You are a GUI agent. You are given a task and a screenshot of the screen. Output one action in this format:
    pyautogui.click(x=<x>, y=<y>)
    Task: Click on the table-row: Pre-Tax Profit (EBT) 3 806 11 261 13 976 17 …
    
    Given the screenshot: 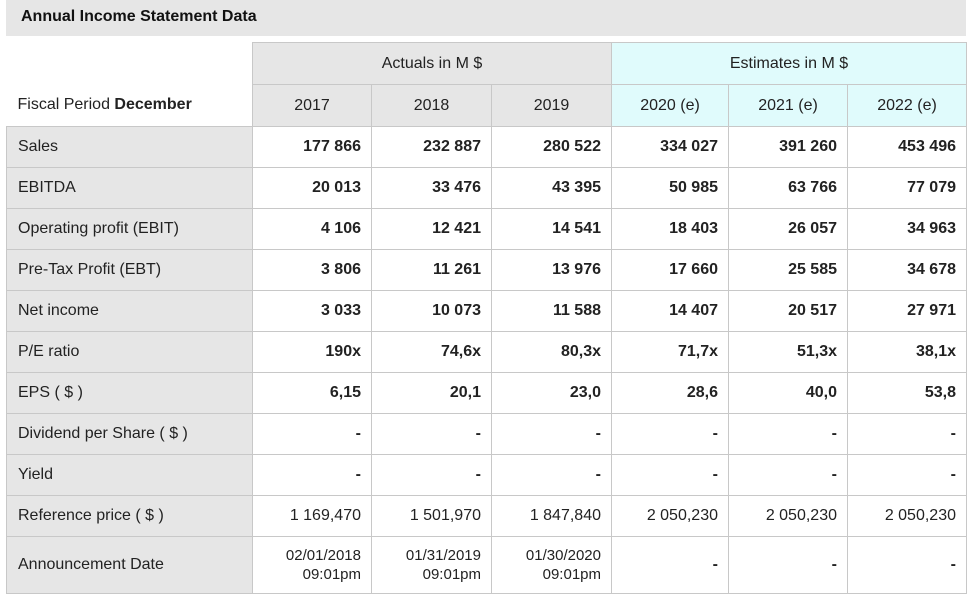 What is the action you would take?
    pyautogui.click(x=486, y=270)
    